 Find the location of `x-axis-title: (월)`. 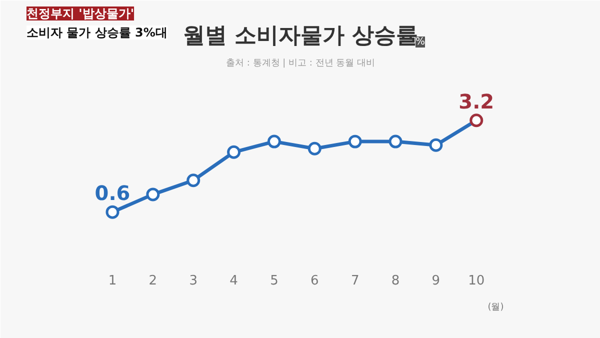

x-axis-title: (월) is located at coordinates (496, 307).